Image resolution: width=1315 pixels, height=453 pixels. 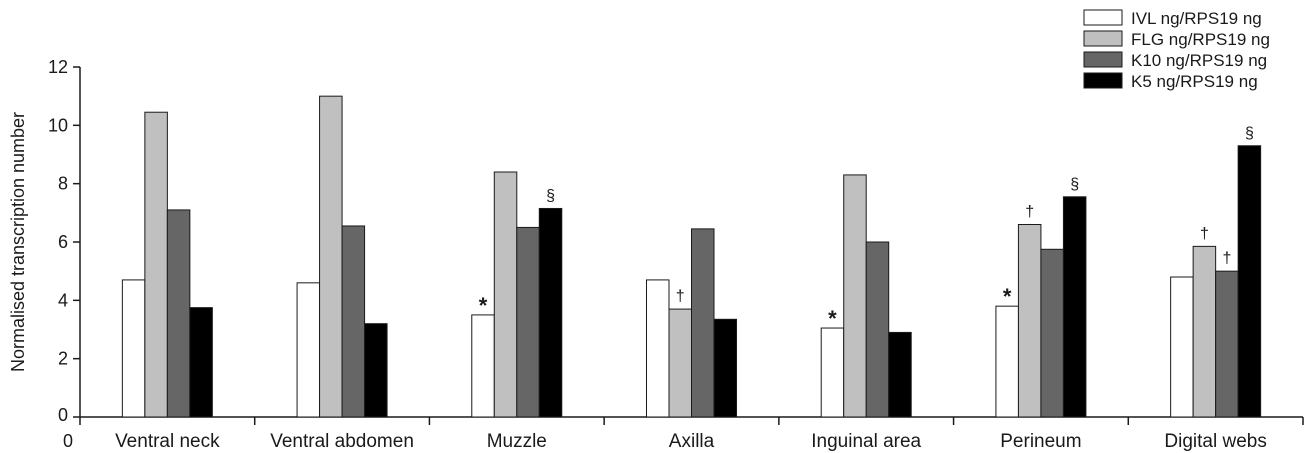 What do you see at coordinates (58, 125) in the screenshot?
I see `y-tick-label: 10` at bounding box center [58, 125].